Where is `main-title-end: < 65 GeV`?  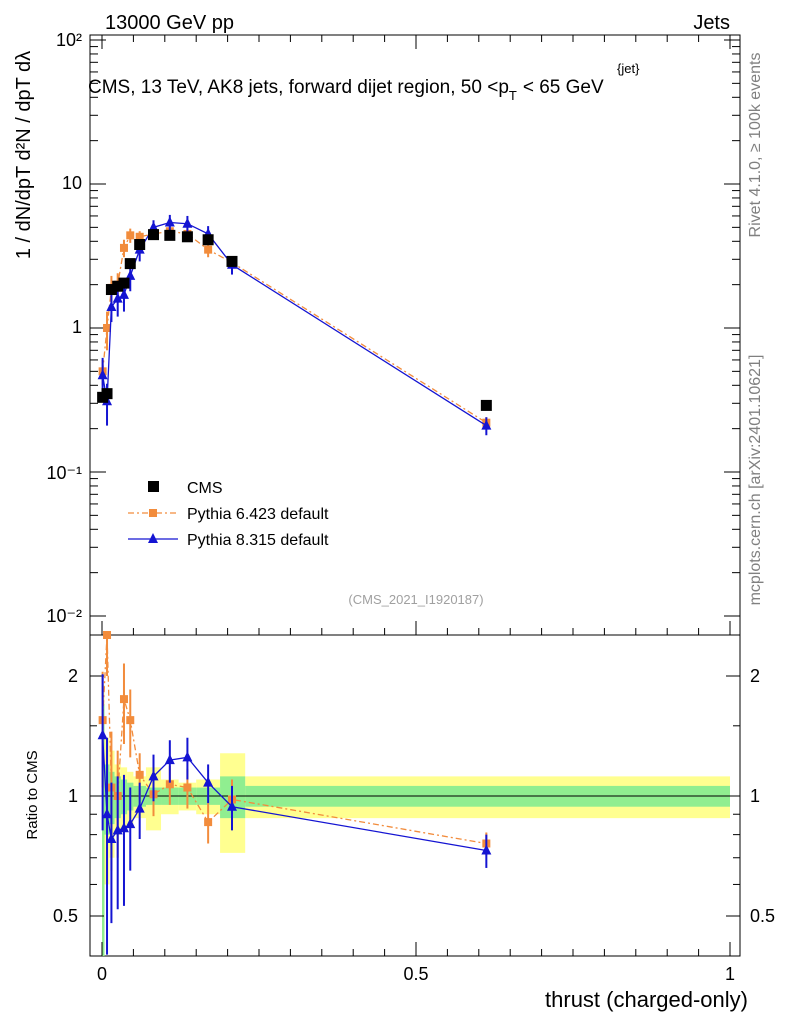
main-title-end: < 65 GeV is located at coordinates (563, 87).